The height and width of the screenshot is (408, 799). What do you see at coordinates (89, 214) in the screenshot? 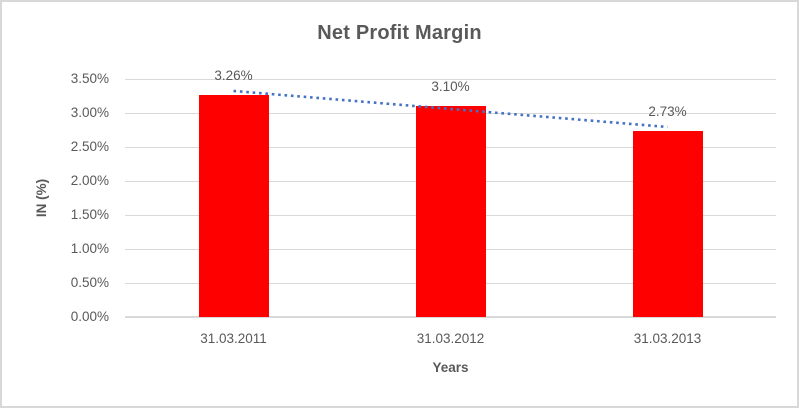
I see `y-tick-label: 1.50%` at bounding box center [89, 214].